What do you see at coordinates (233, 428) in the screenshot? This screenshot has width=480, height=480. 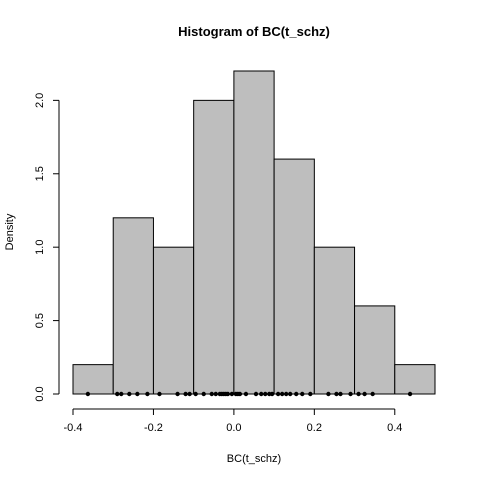 I see `x-tick-label: 0.0` at bounding box center [233, 428].